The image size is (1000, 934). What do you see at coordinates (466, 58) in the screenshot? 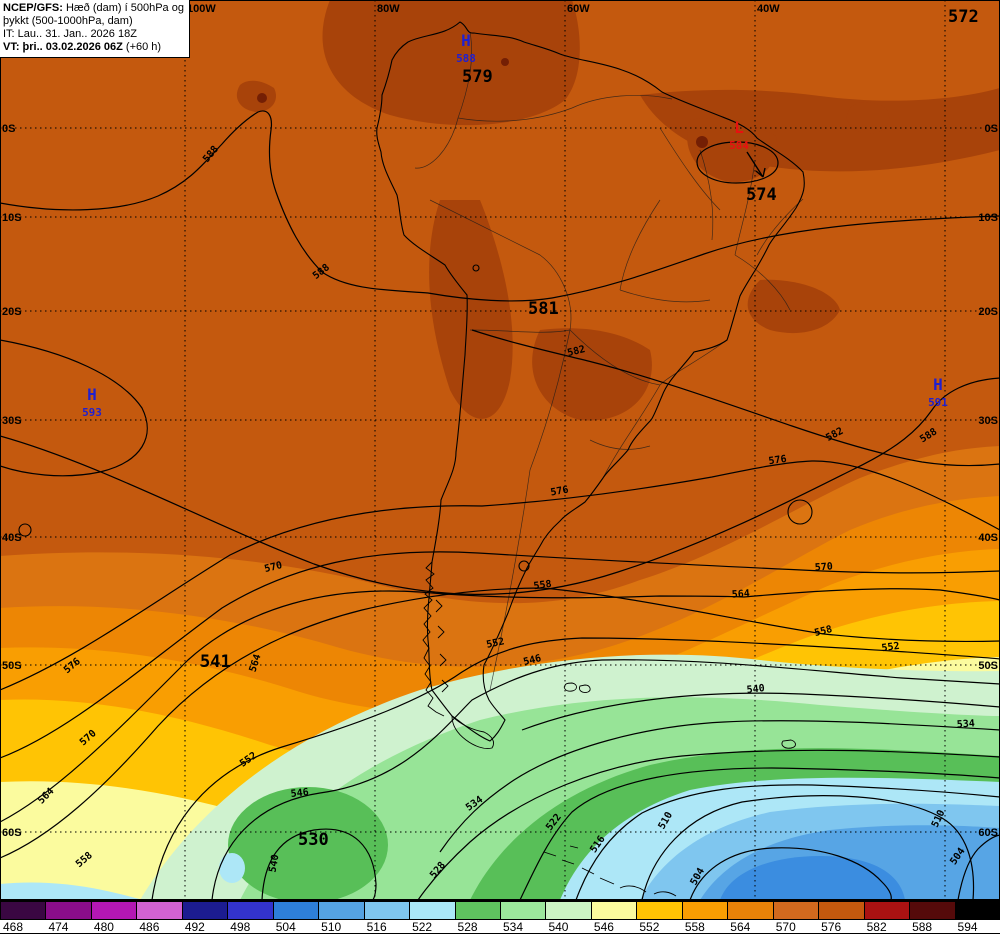
I see `pressure-center-value: 588` at bounding box center [466, 58].